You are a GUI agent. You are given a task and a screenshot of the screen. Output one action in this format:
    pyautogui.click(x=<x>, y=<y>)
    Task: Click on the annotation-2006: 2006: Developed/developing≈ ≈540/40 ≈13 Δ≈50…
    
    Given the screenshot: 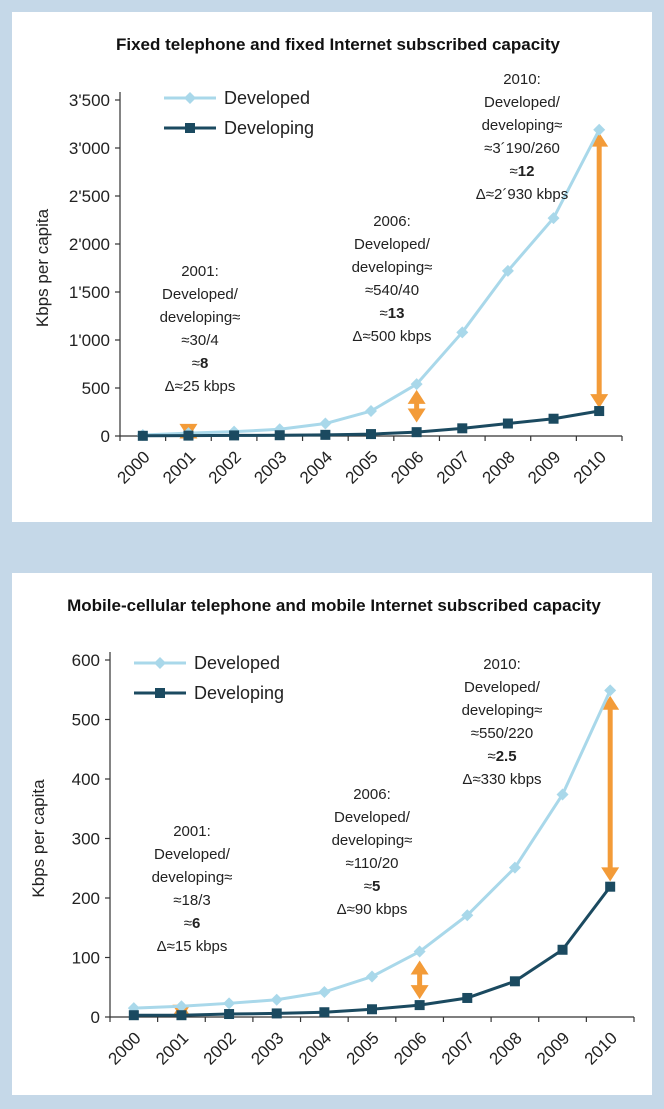 What is the action you would take?
    pyautogui.click(x=392, y=279)
    